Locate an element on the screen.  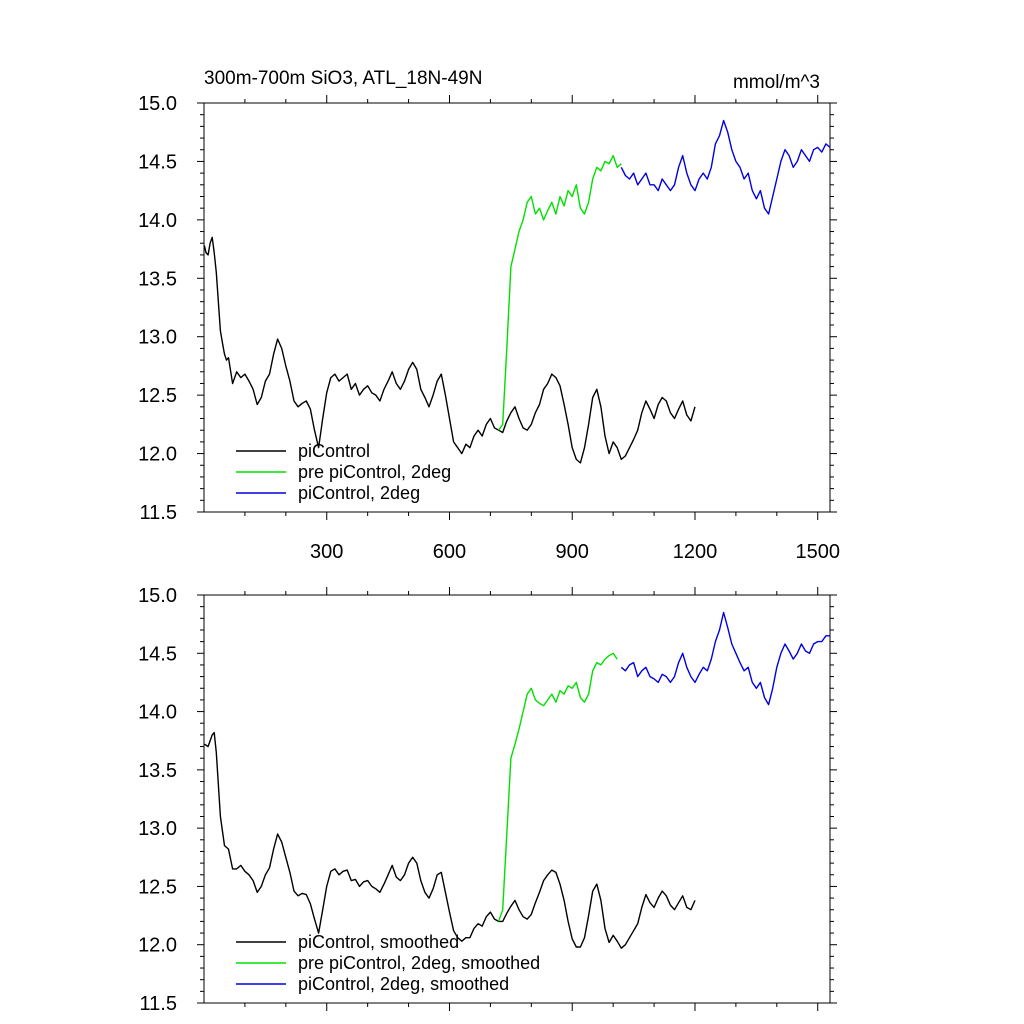
top-legend-label: piControl, 2deg is located at coordinates (359, 493).